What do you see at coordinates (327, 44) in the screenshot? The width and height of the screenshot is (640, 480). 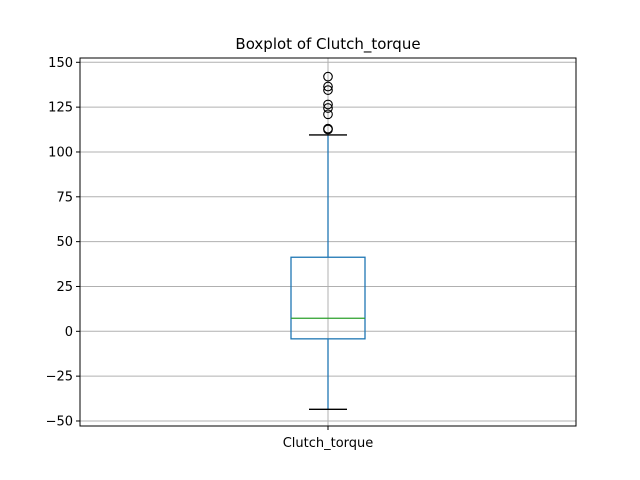 I see `chart-title: Boxplot of Clutch_torque` at bounding box center [327, 44].